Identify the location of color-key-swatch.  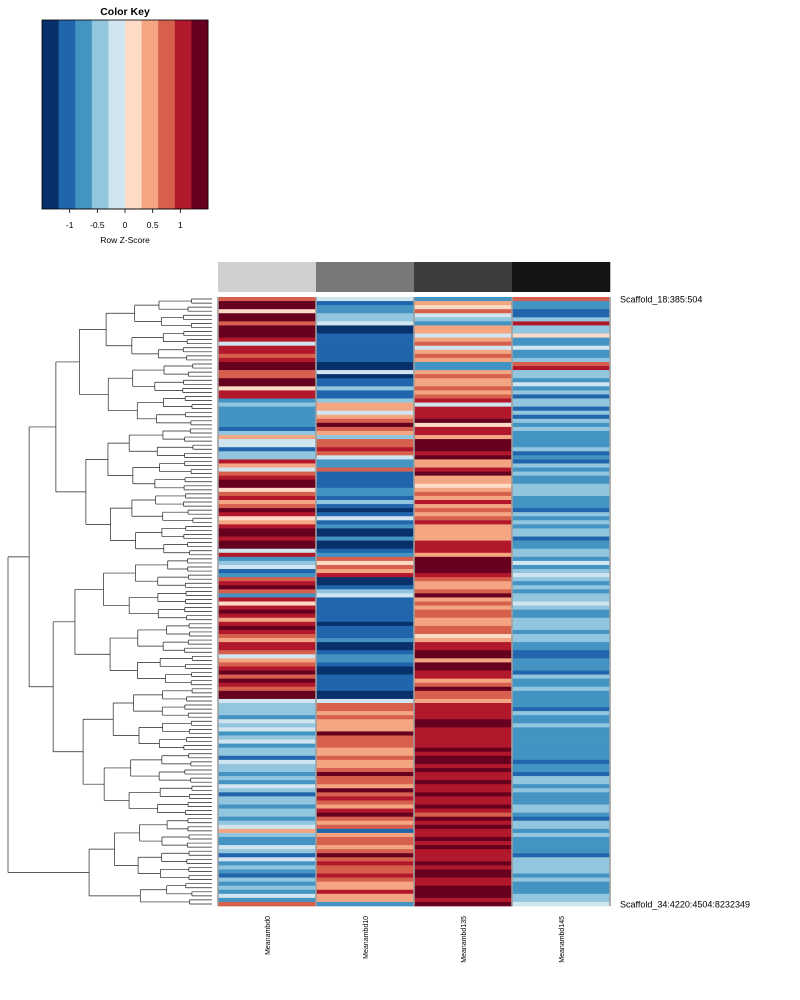
(84, 114).